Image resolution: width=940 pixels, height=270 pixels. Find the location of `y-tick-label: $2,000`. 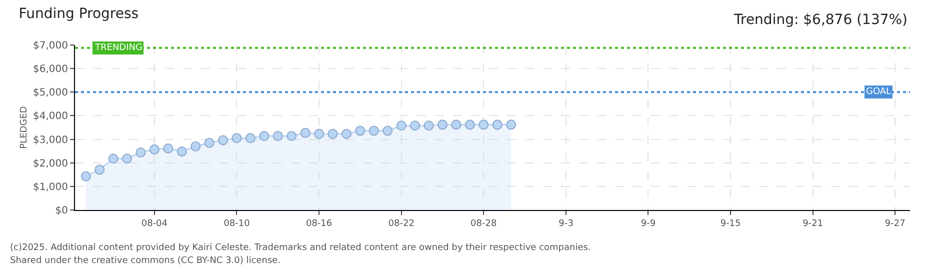

y-tick-label: $2,000 is located at coordinates (50, 164).